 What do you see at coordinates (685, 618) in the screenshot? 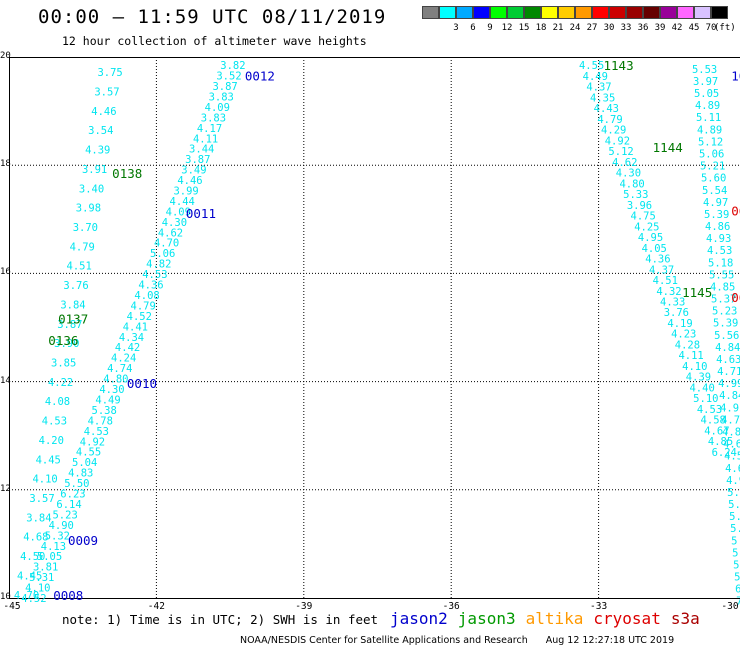
I see `legend-s3a: s3a` at bounding box center [685, 618].